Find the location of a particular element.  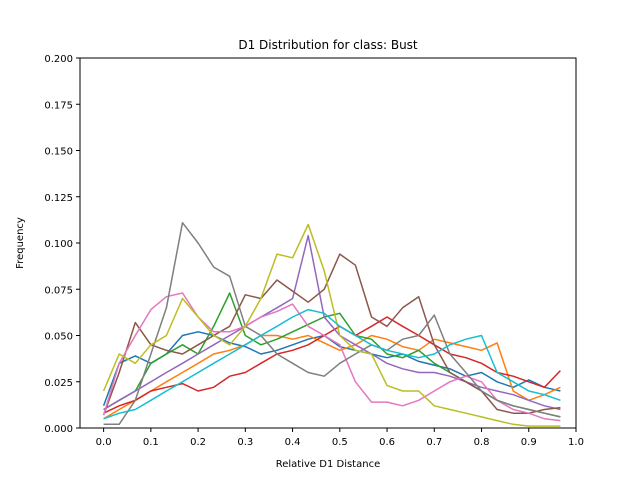

x-tick-label: 0.6 is located at coordinates (387, 442).